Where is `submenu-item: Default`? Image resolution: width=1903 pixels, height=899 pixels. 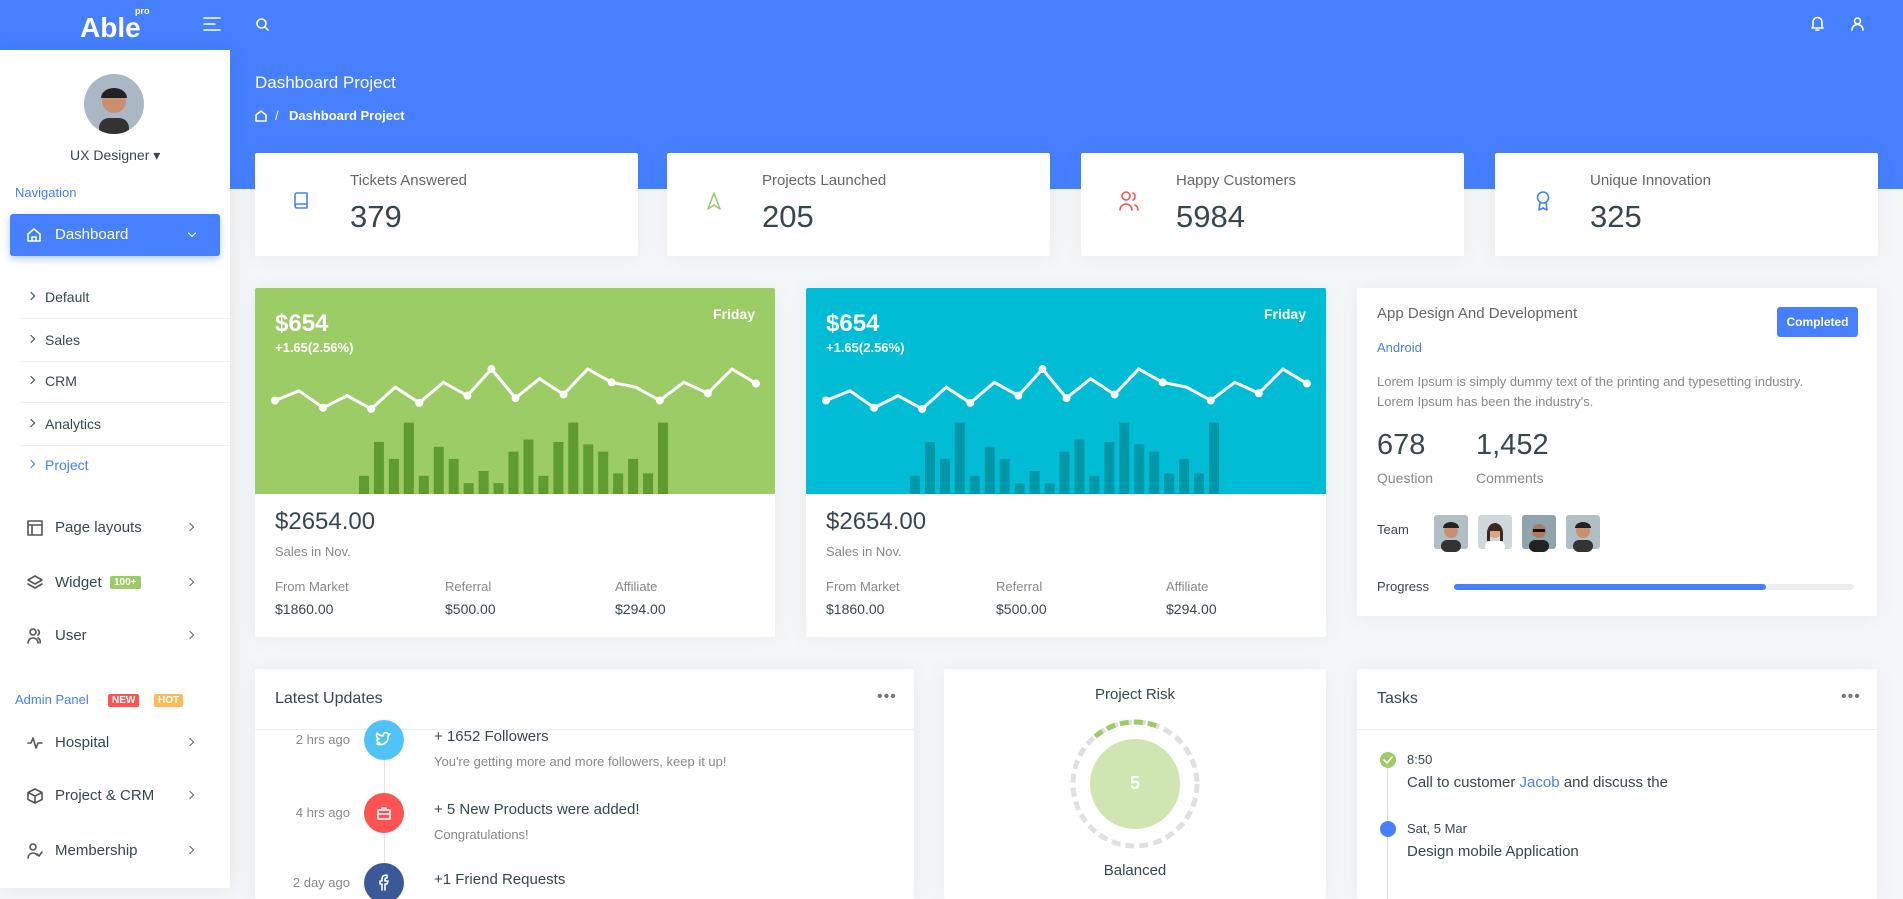 submenu-item: Default is located at coordinates (67, 297).